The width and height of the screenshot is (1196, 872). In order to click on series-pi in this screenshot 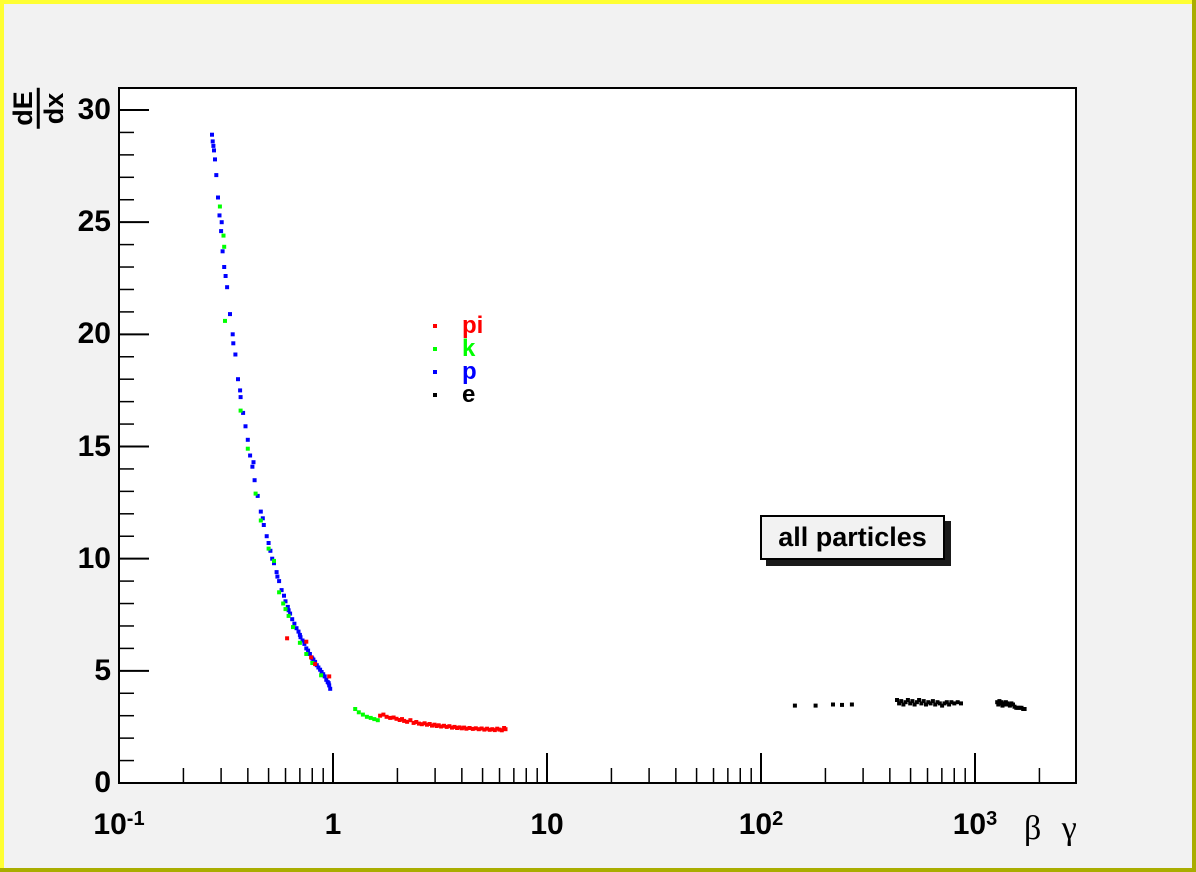, I will do `click(396, 684)`.